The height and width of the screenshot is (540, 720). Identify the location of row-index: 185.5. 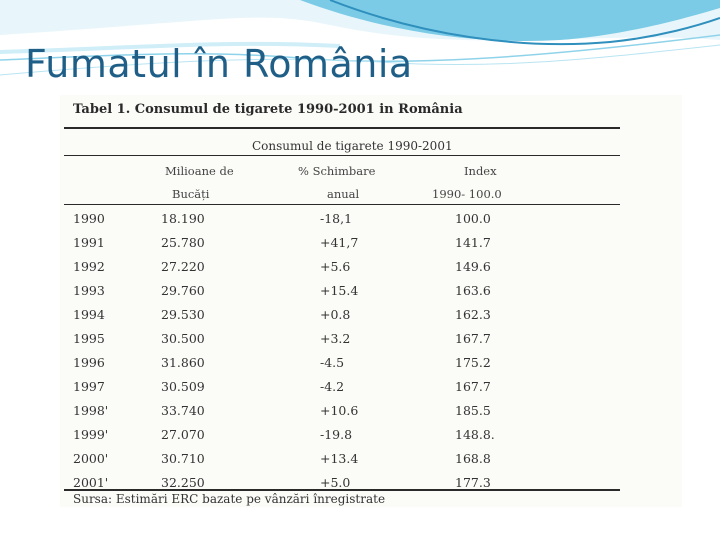
(473, 410).